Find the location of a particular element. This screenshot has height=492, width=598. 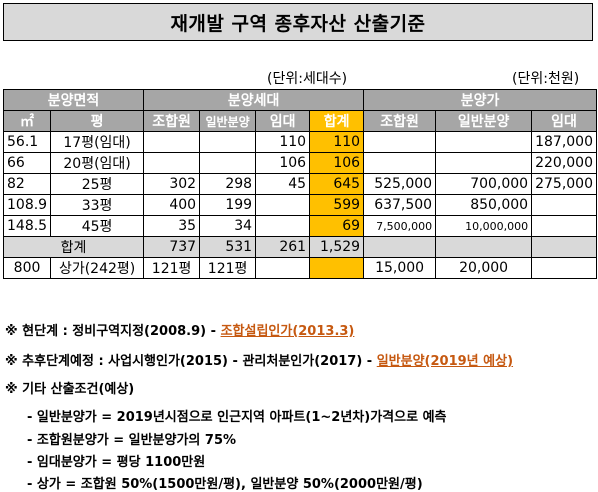

cell-members: 121평 is located at coordinates (172, 268).